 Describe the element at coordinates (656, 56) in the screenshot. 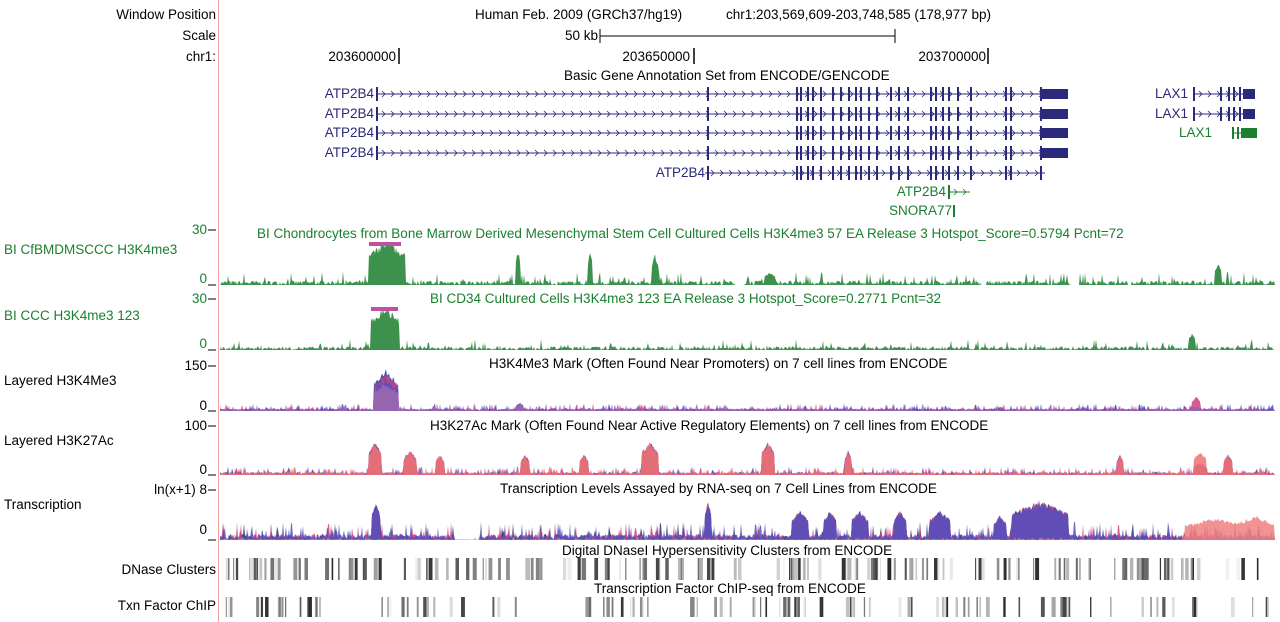

I see `ruler-tick-label: 203650000` at that location.